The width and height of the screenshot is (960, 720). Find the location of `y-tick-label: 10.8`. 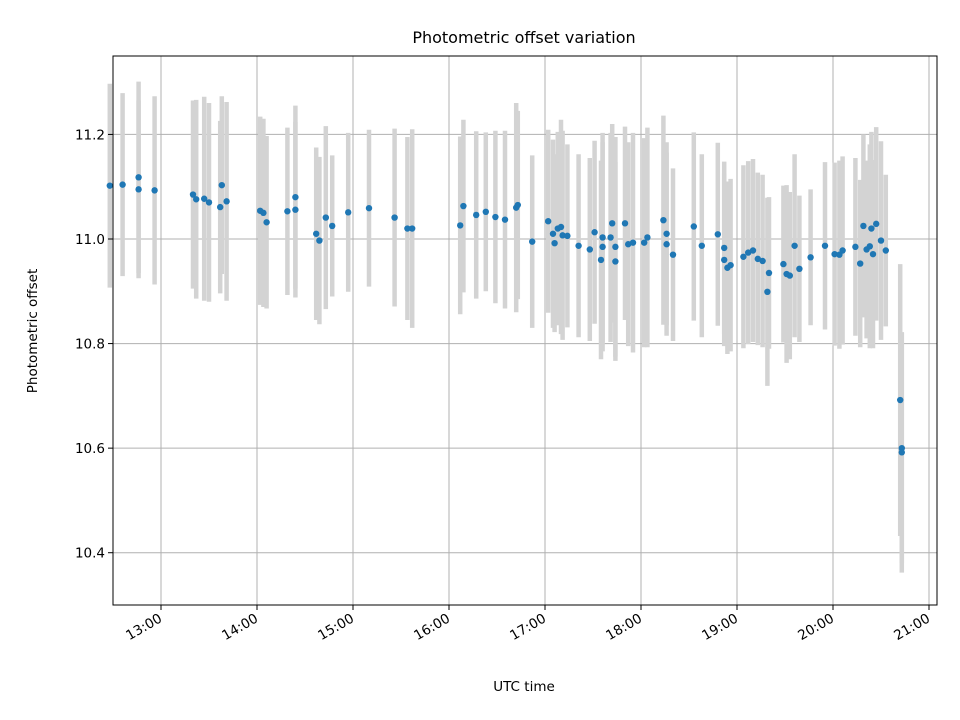

y-tick-label: 10.8 is located at coordinates (90, 345).